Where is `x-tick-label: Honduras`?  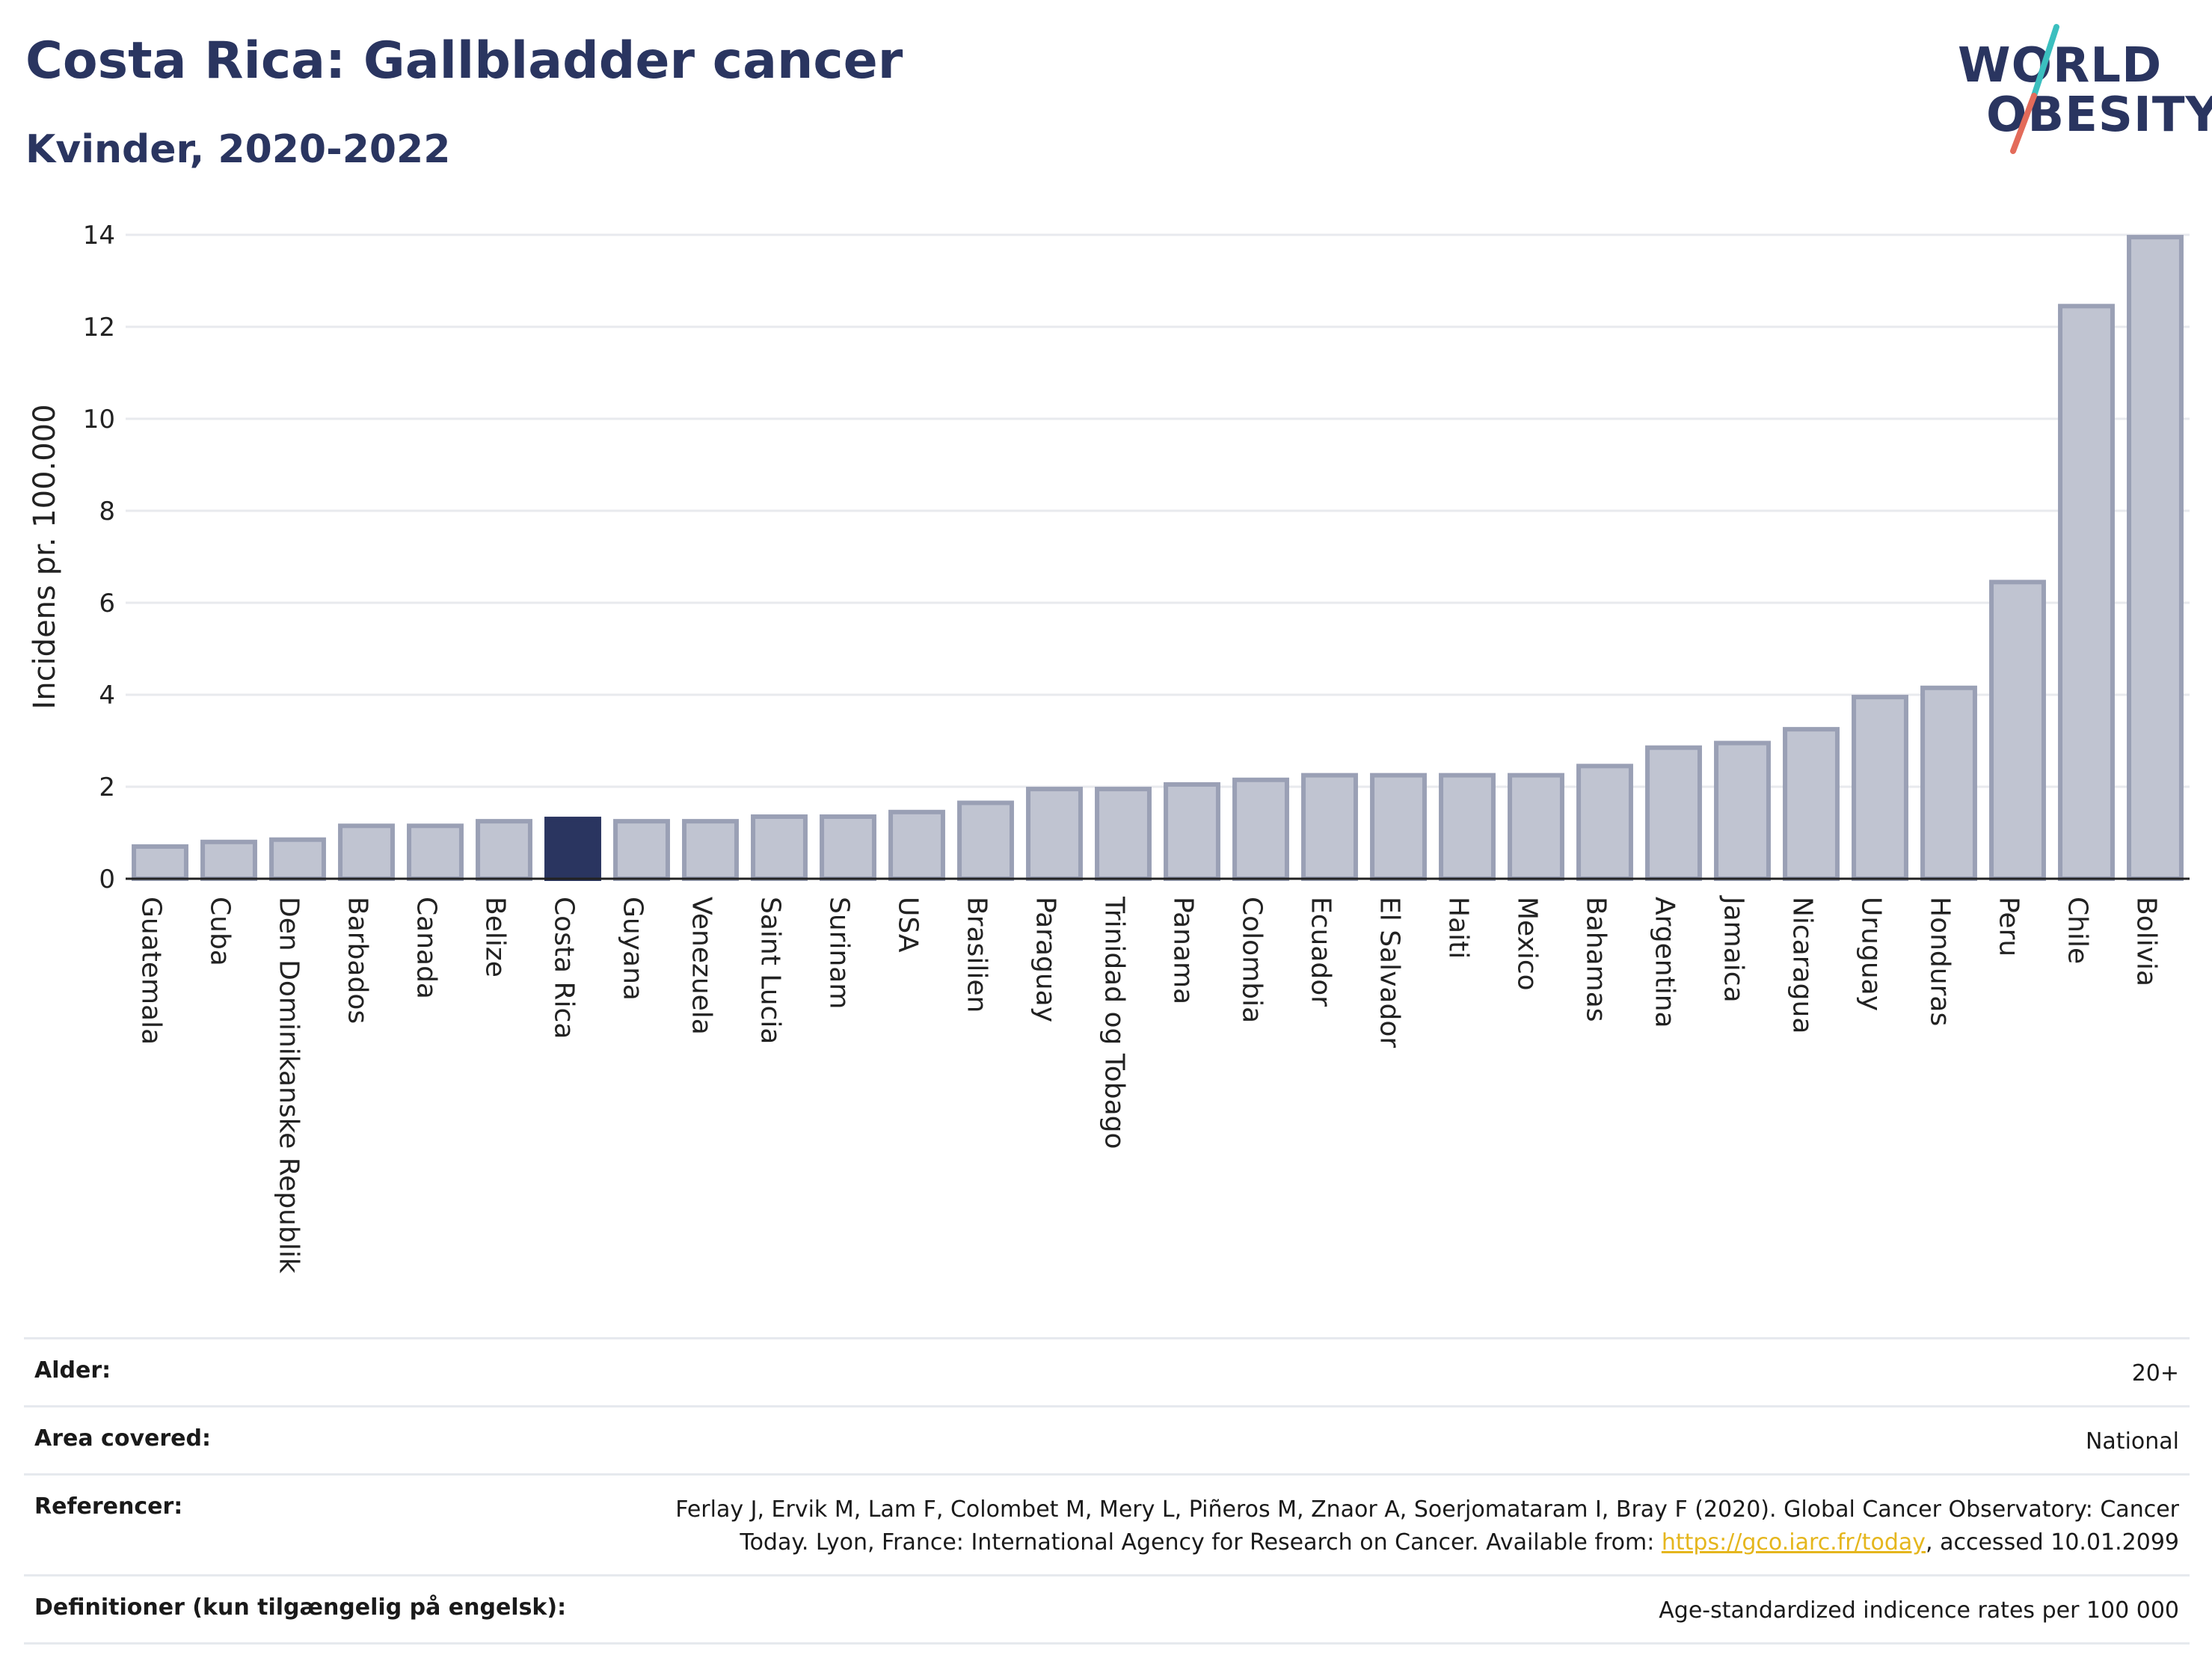
x-tick-label: Honduras is located at coordinates (1940, 961).